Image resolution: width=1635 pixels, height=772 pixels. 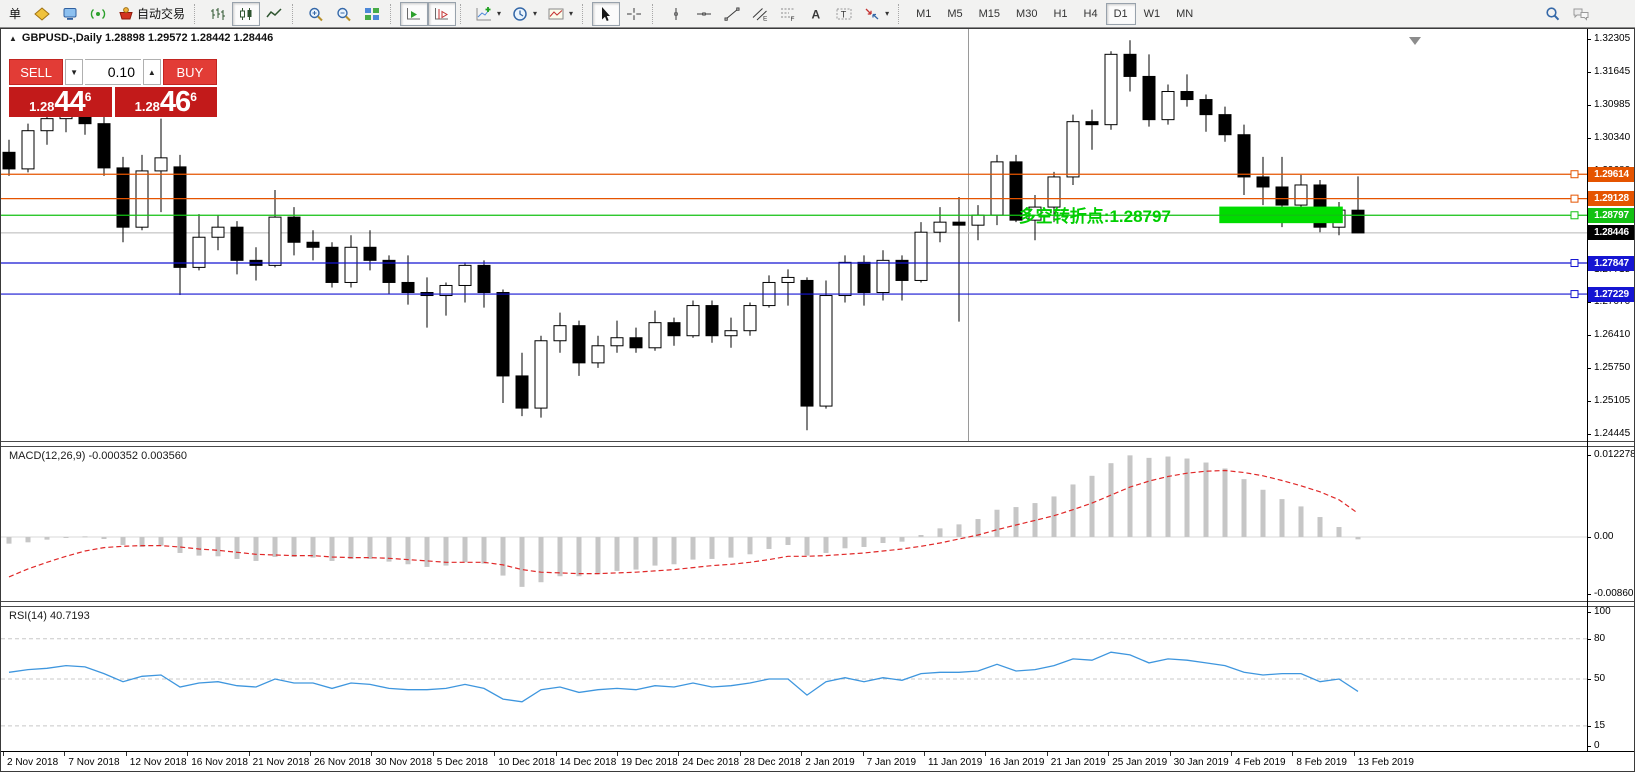 I want to click on price-level-badge: 1.29614, so click(x=1611, y=174).